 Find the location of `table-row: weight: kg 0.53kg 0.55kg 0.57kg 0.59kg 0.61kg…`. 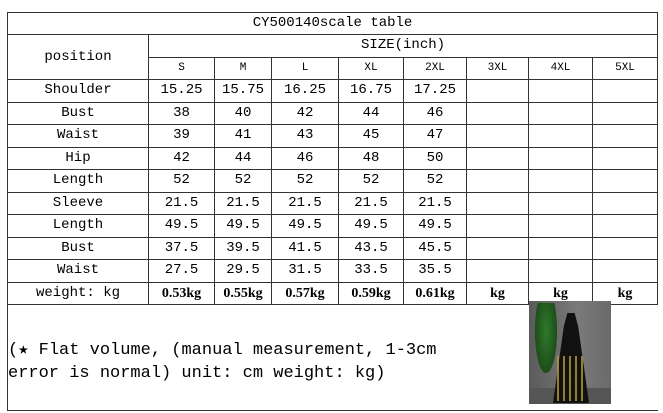

table-row: weight: kg 0.53kg 0.55kg 0.57kg 0.59kg 0.61kg… is located at coordinates (333, 293).